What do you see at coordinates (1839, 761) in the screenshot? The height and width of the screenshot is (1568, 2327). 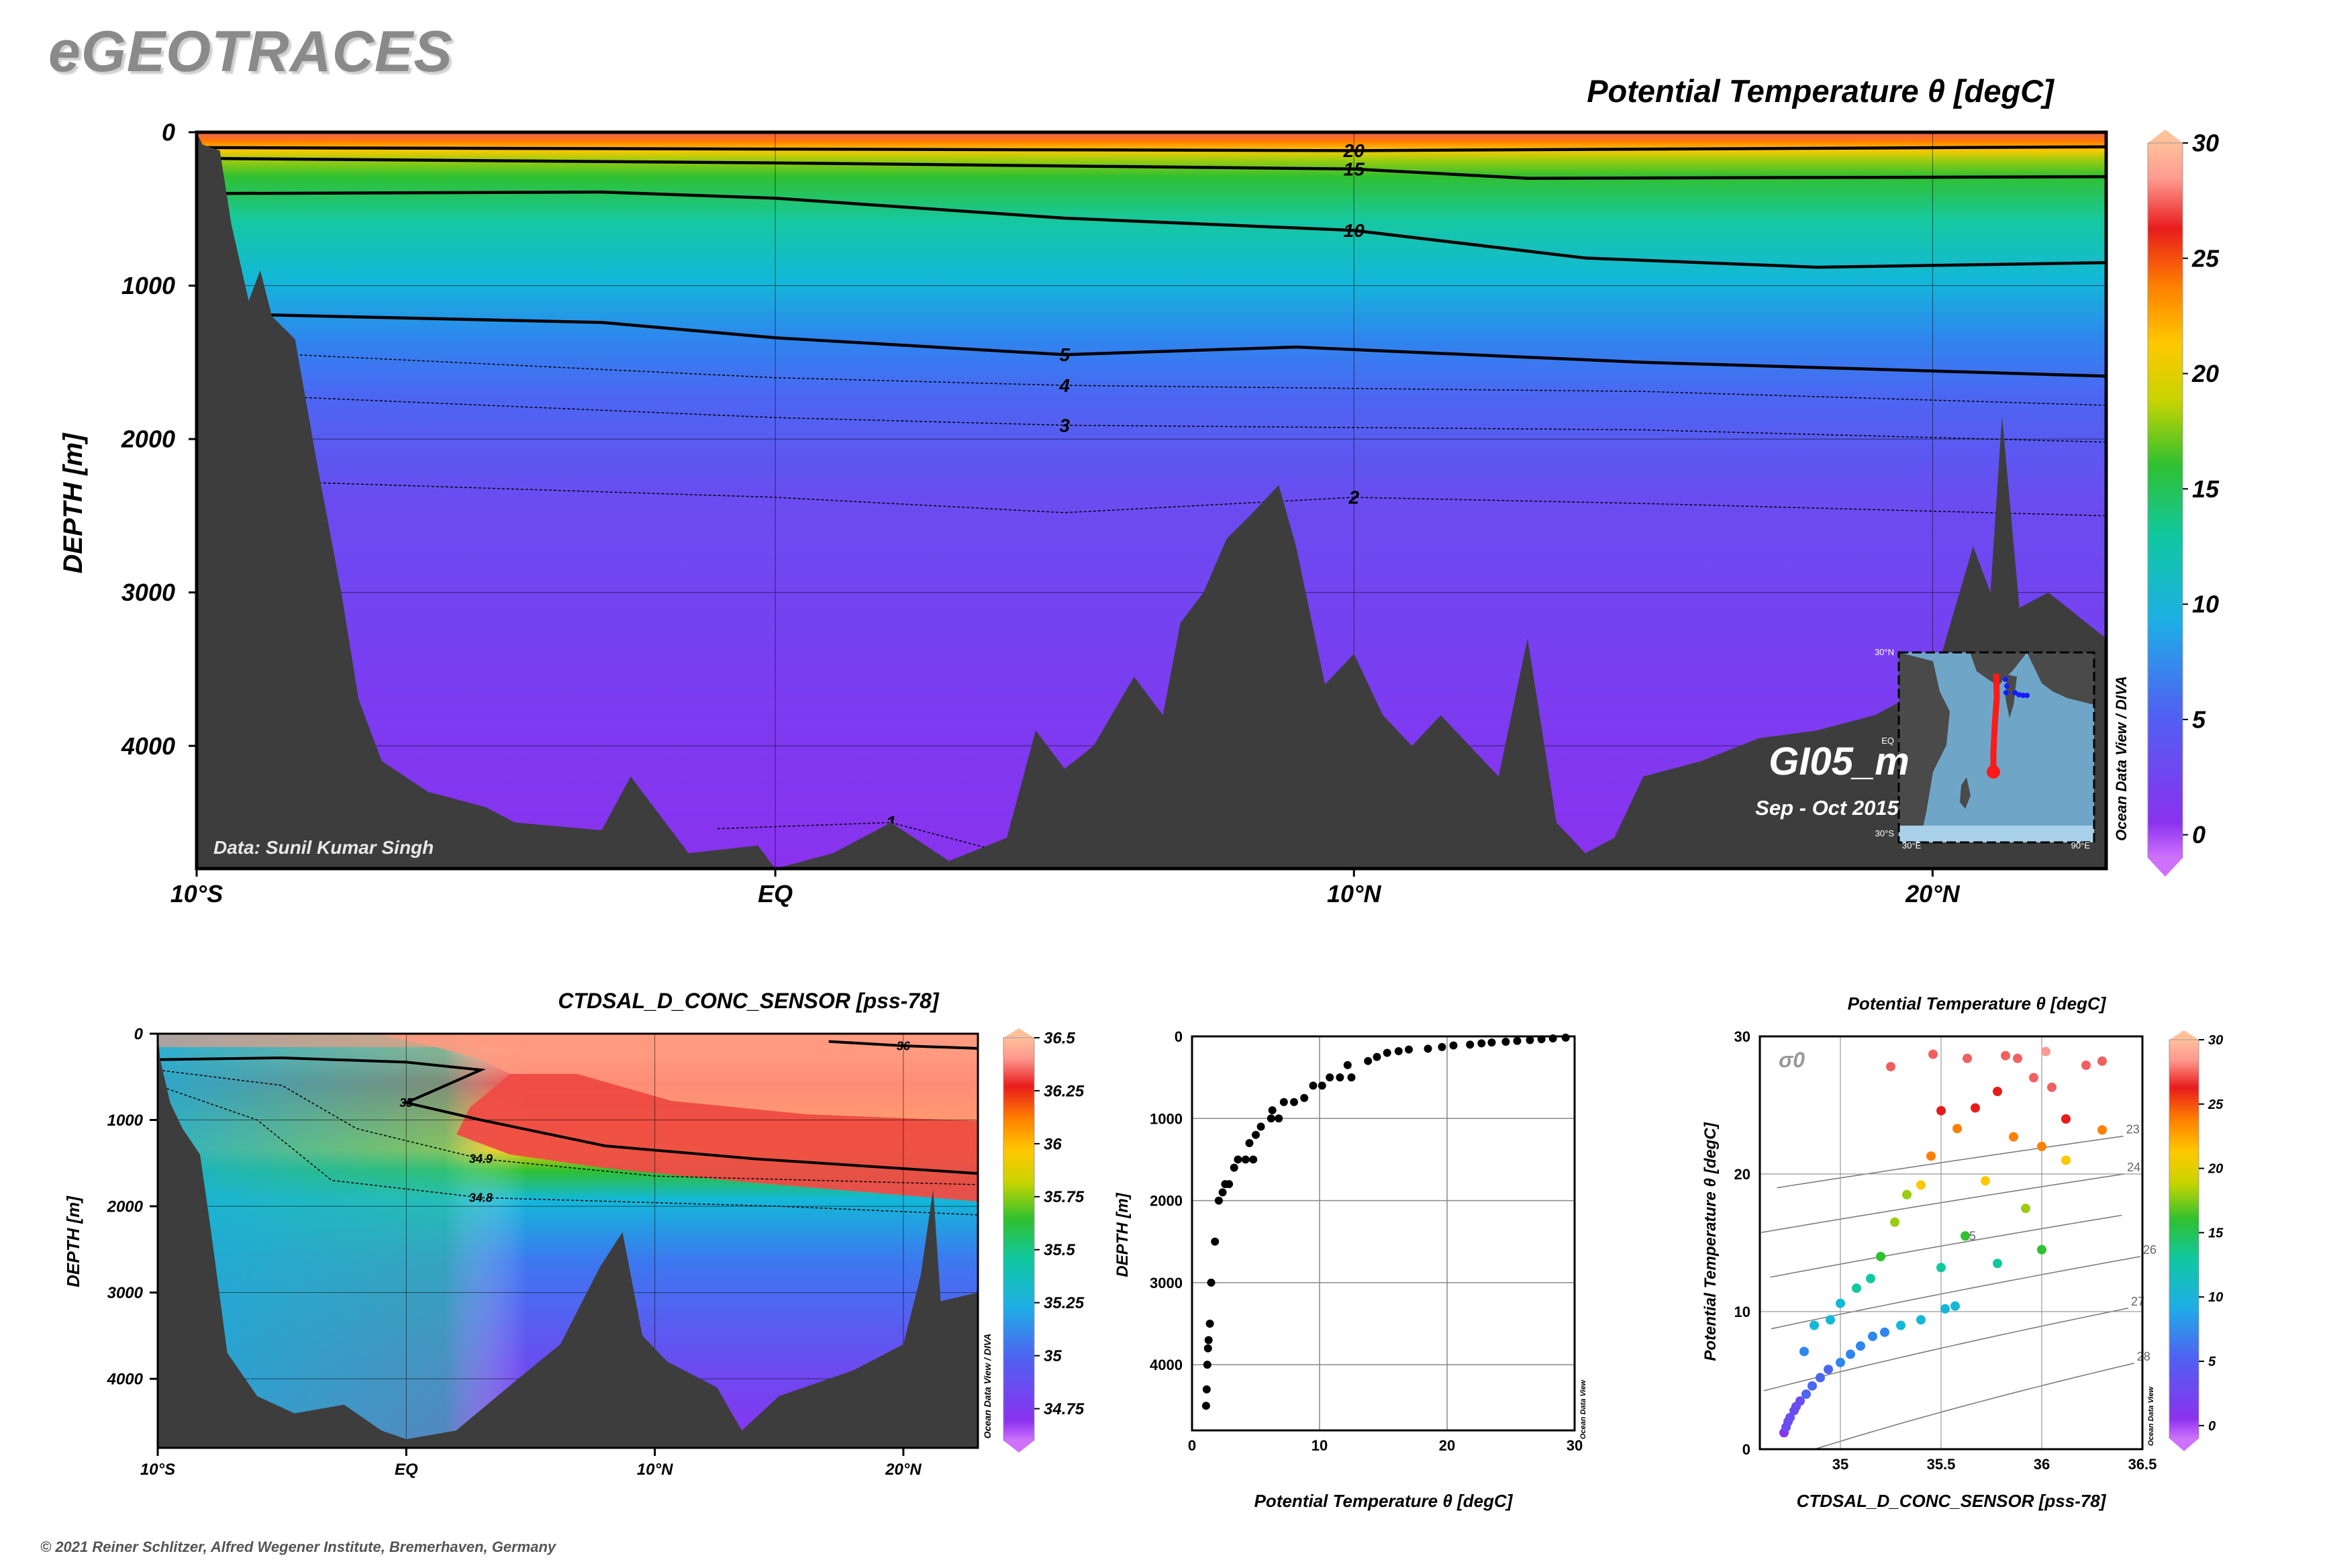 I see `cruise-name: GI05_m` at bounding box center [1839, 761].